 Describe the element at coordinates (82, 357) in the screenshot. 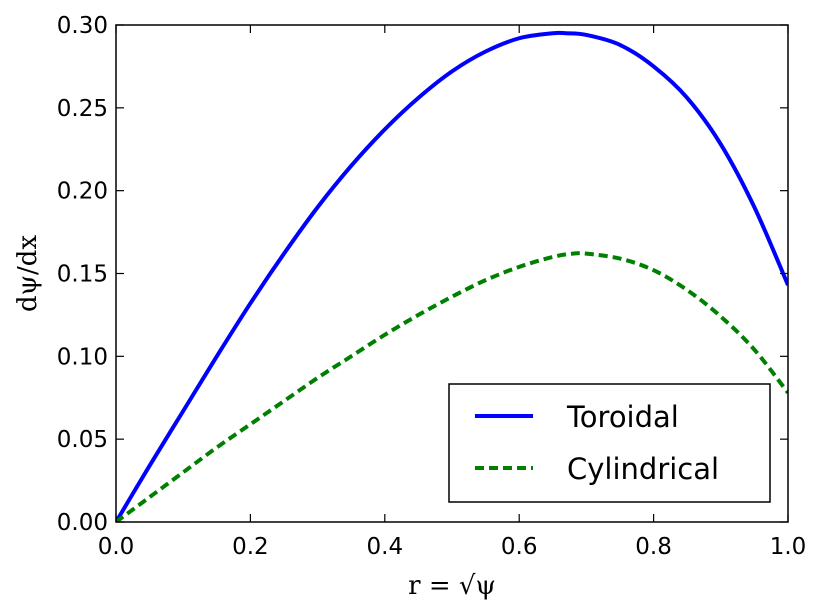

I see `y-tick-label: 0.10` at that location.